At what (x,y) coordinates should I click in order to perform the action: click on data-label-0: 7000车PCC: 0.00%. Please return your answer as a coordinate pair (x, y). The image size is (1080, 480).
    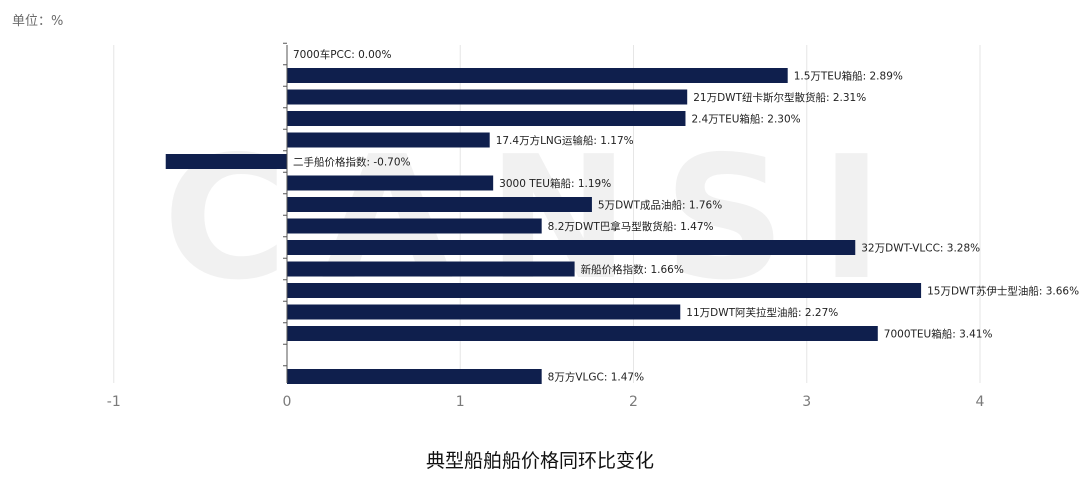
    Looking at the image, I should click on (342, 54).